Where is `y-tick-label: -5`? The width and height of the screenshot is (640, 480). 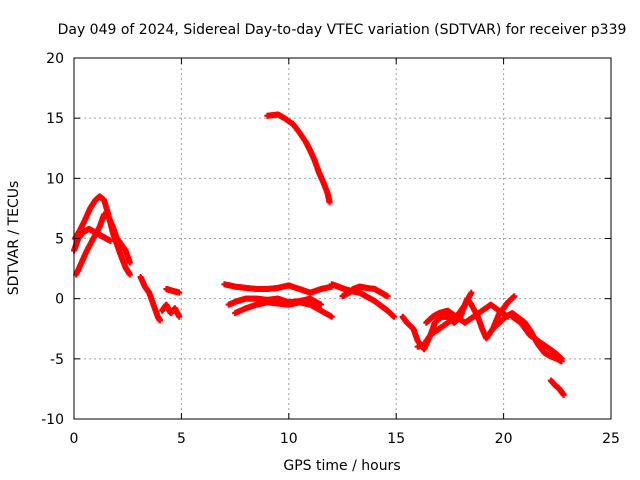
y-tick-label: -5 is located at coordinates (57, 360).